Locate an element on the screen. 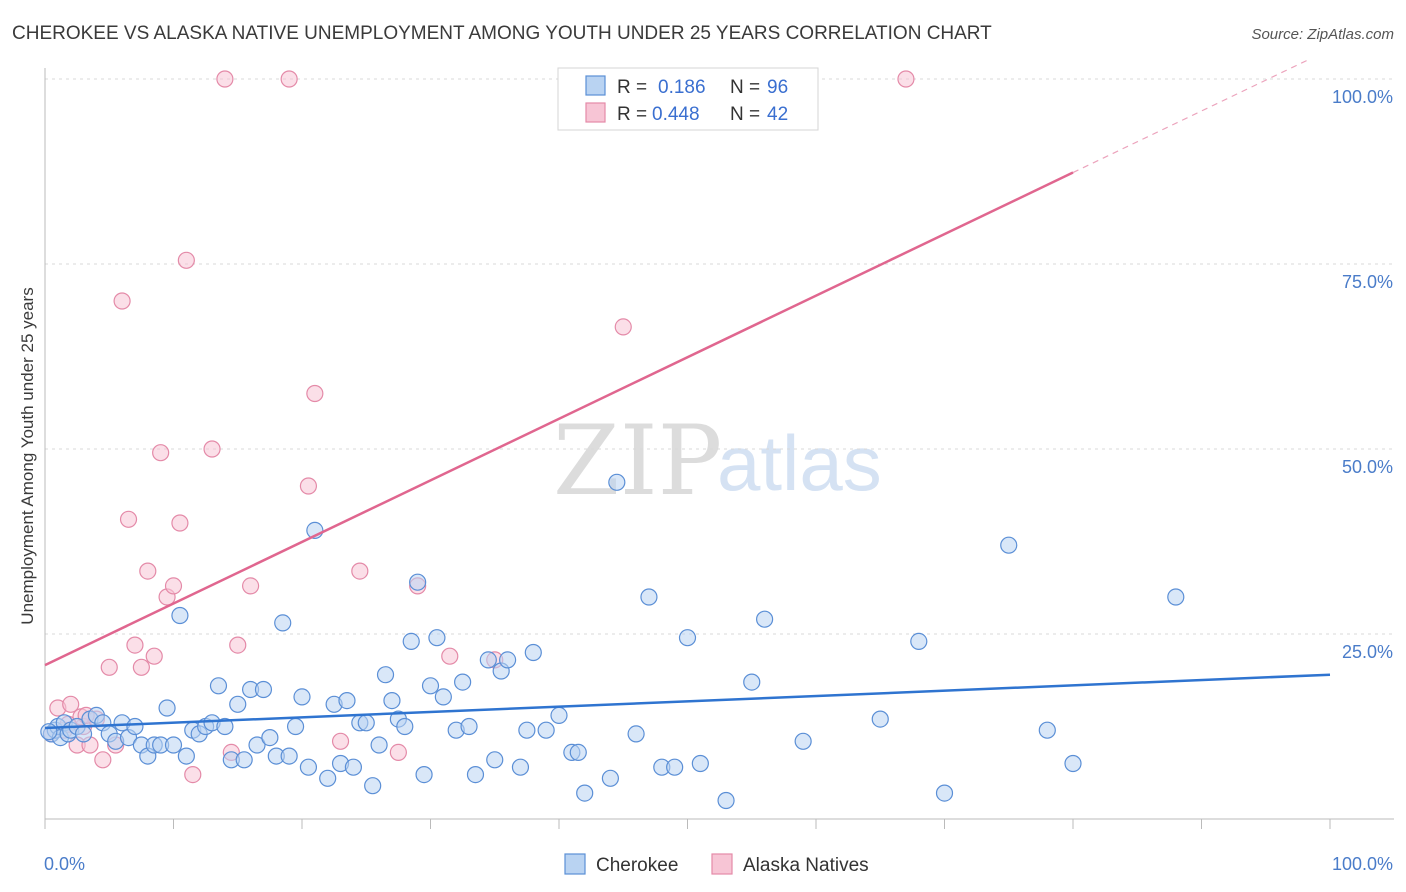  legend-n-label-alaska: N = is located at coordinates (745, 114).